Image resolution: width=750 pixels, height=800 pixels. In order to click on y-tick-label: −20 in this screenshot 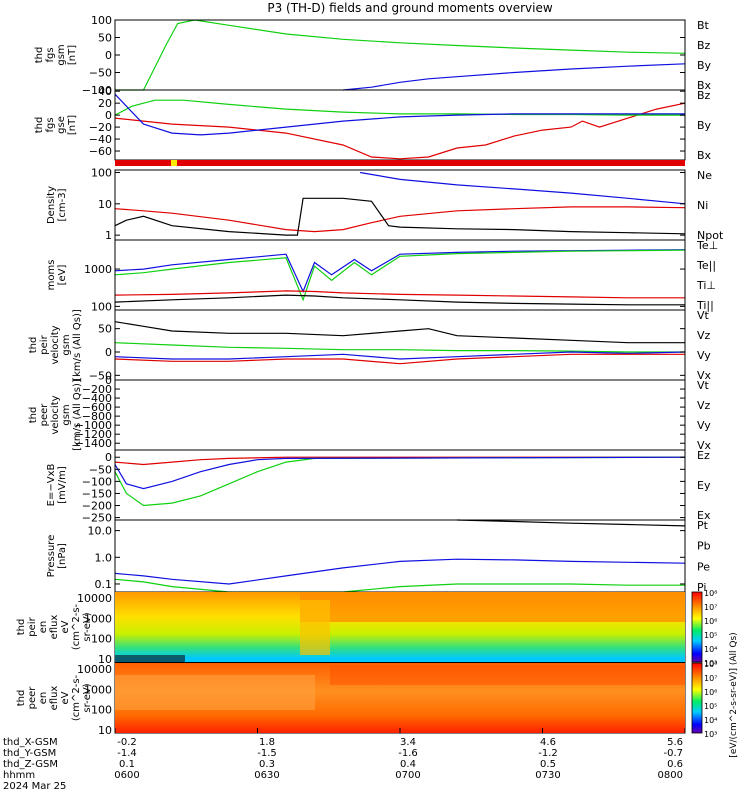, I will do `click(100, 127)`.